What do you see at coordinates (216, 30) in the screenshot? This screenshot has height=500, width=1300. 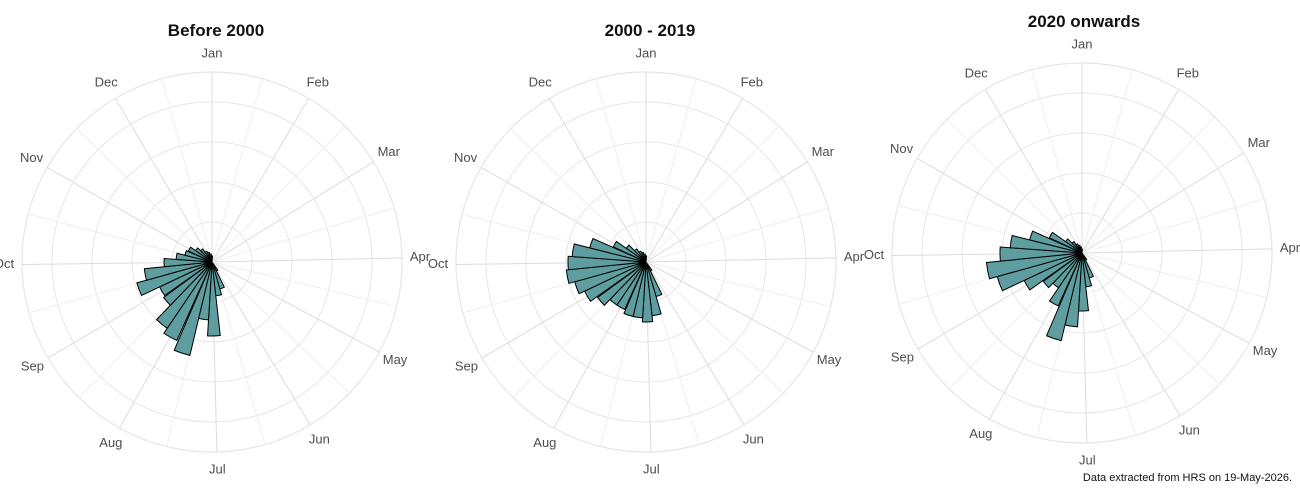 I see `chart-title: Before 2000` at bounding box center [216, 30].